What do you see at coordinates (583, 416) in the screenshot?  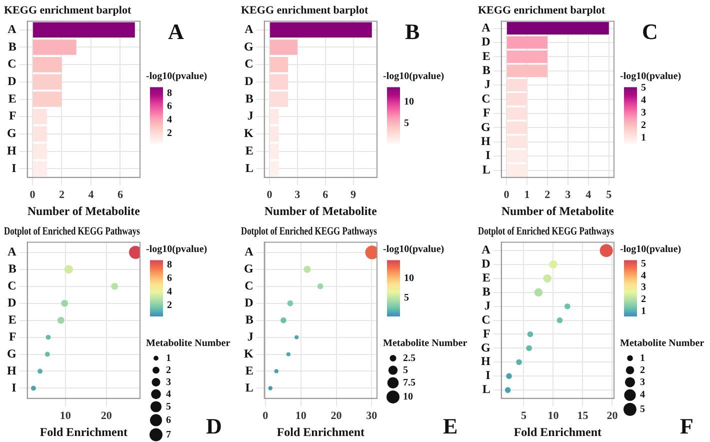 I see `x-tick-label: 15` at bounding box center [583, 416].